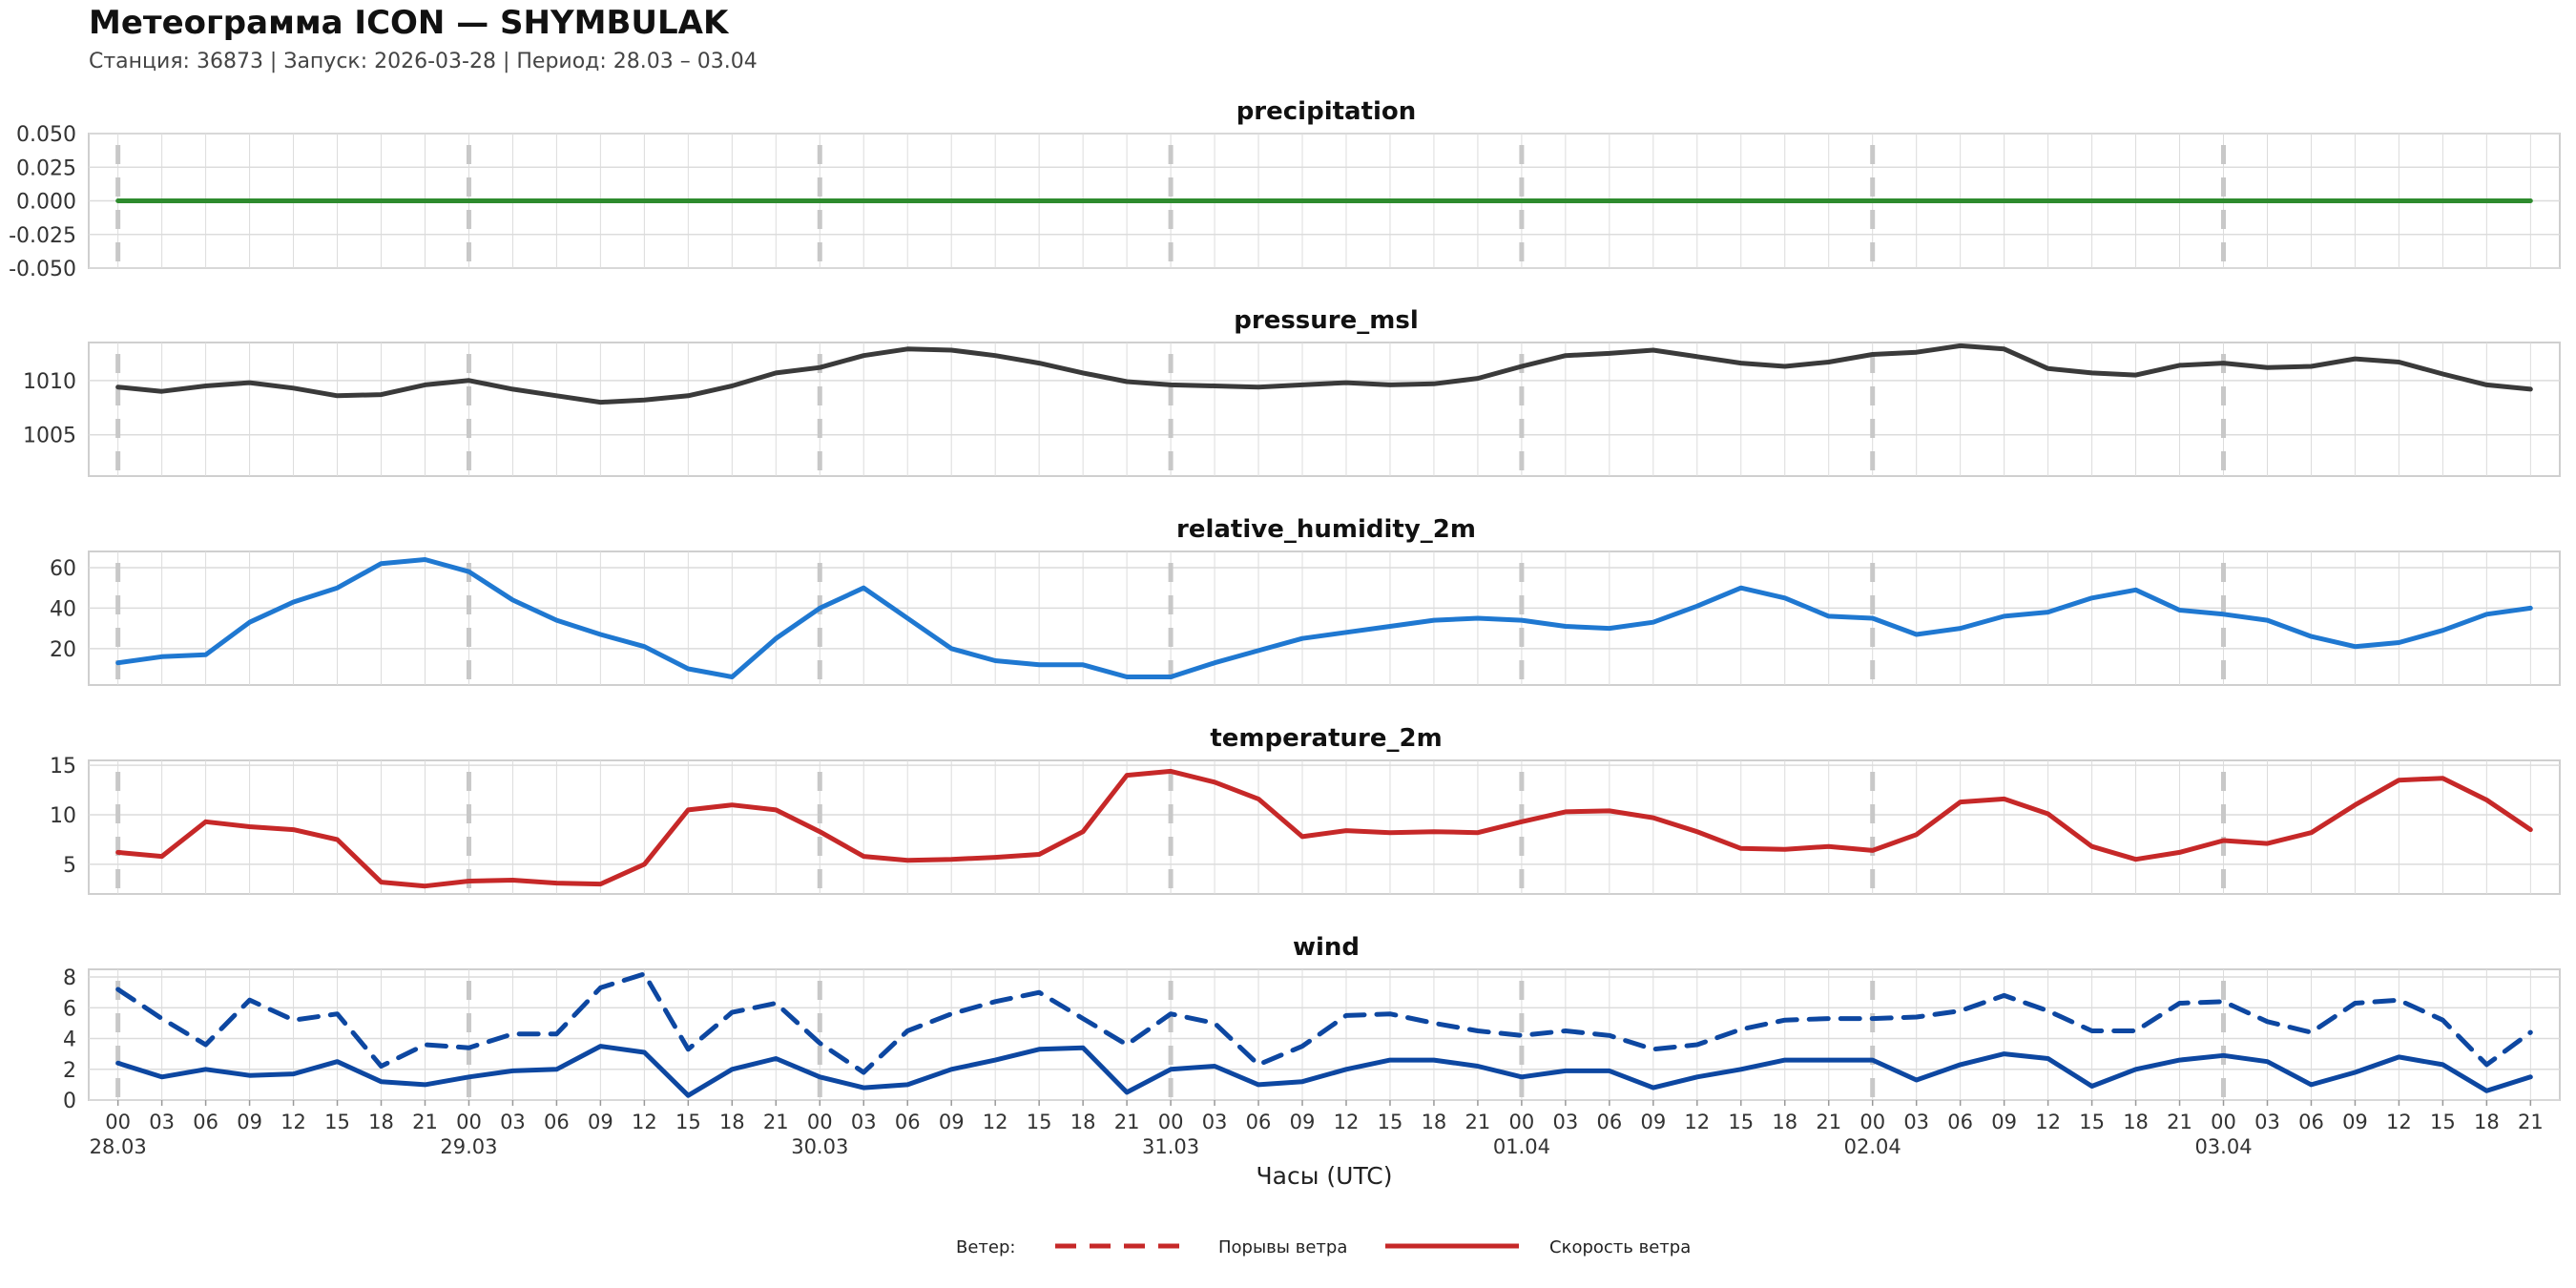 Image resolution: width=2576 pixels, height=1288 pixels. I want to click on y-tick-label: 1010, so click(49, 382).